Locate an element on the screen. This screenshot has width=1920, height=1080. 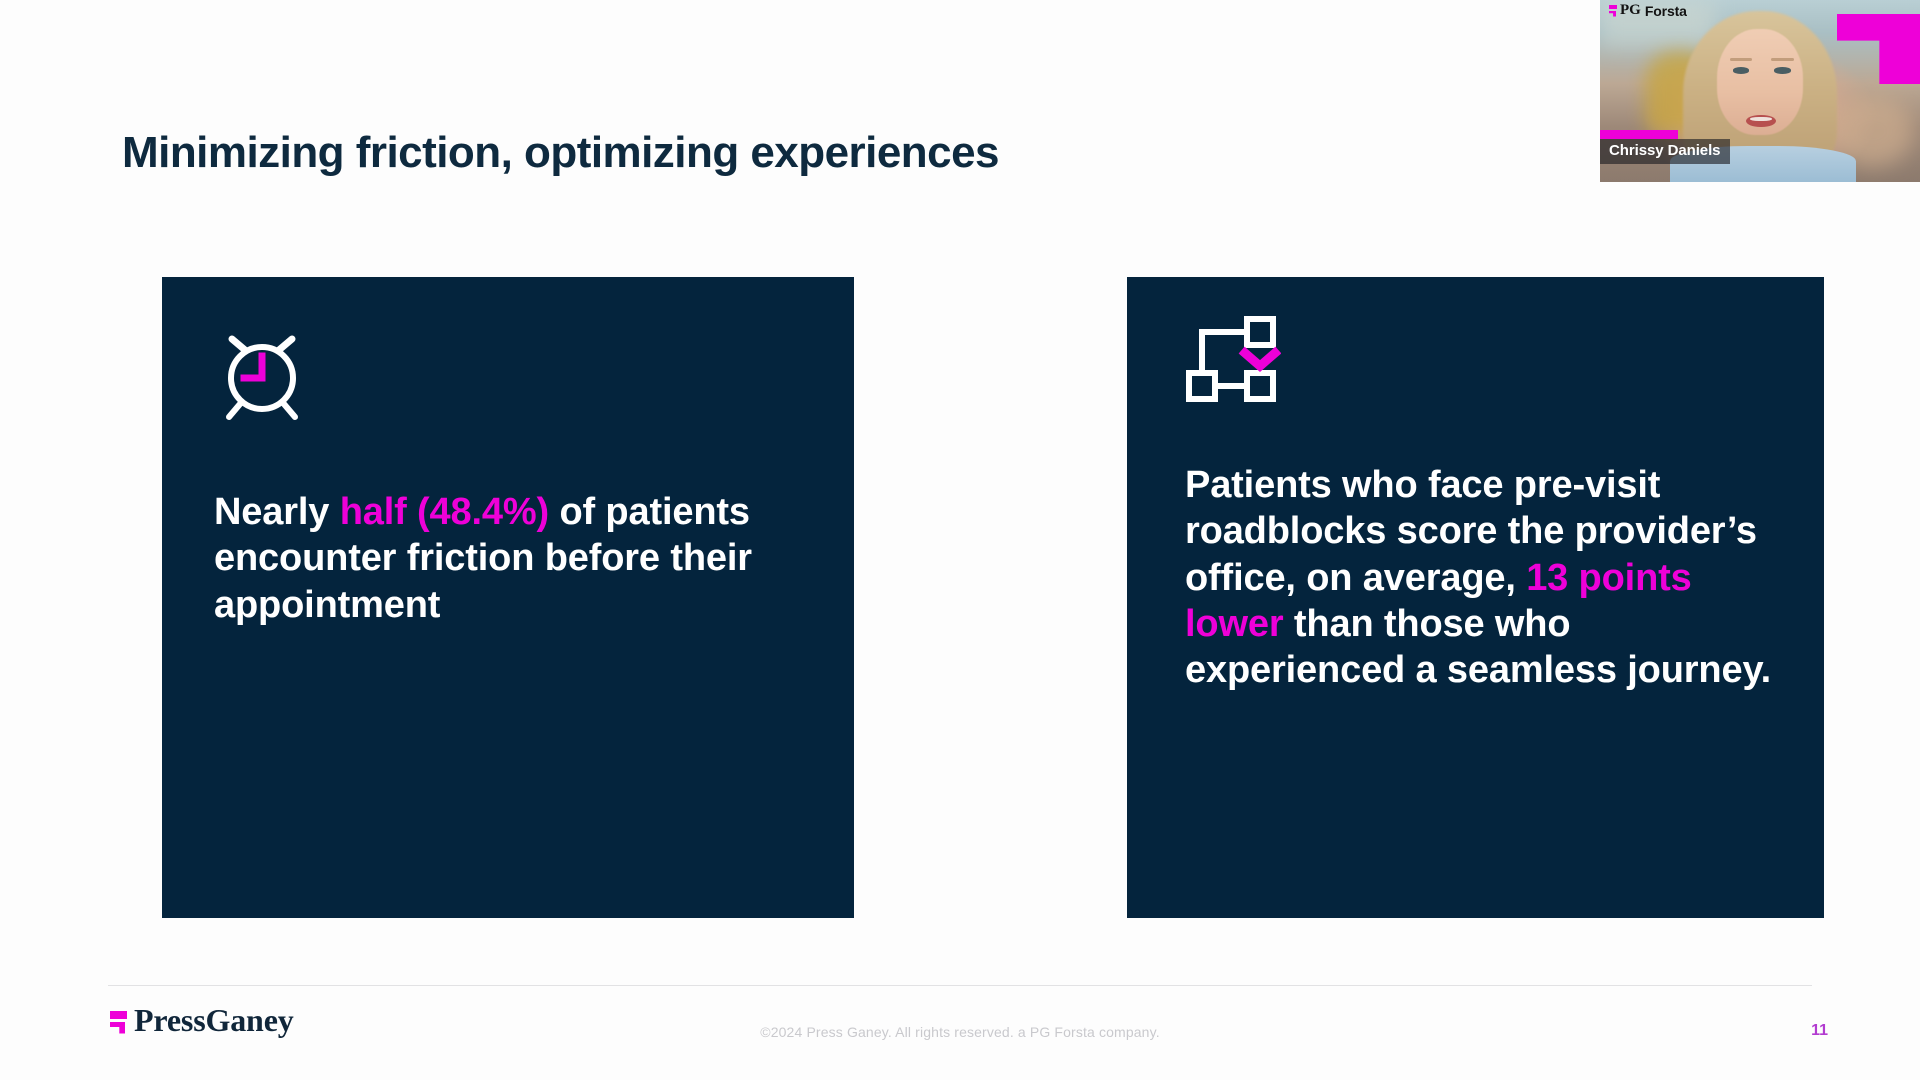
speaker-name: Chrissy Daniels is located at coordinates (1665, 151).